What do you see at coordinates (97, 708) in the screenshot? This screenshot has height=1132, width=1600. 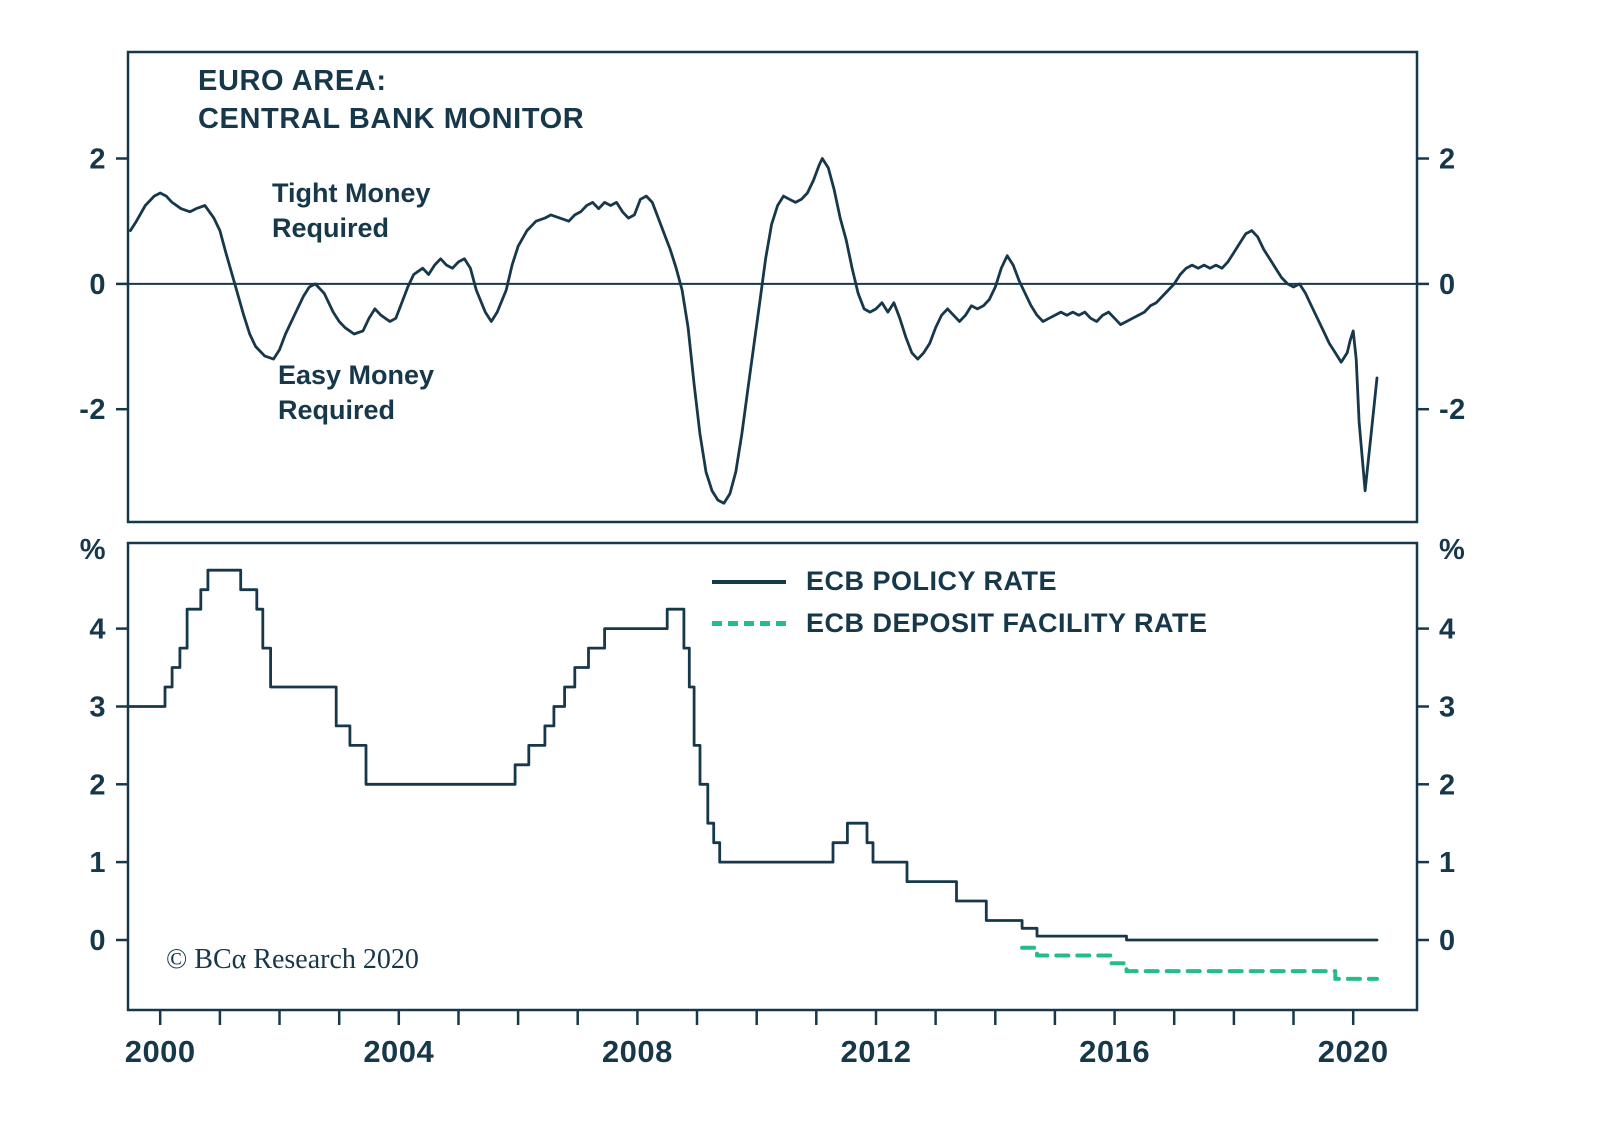 I see `y-tick-label-left: 3` at bounding box center [97, 708].